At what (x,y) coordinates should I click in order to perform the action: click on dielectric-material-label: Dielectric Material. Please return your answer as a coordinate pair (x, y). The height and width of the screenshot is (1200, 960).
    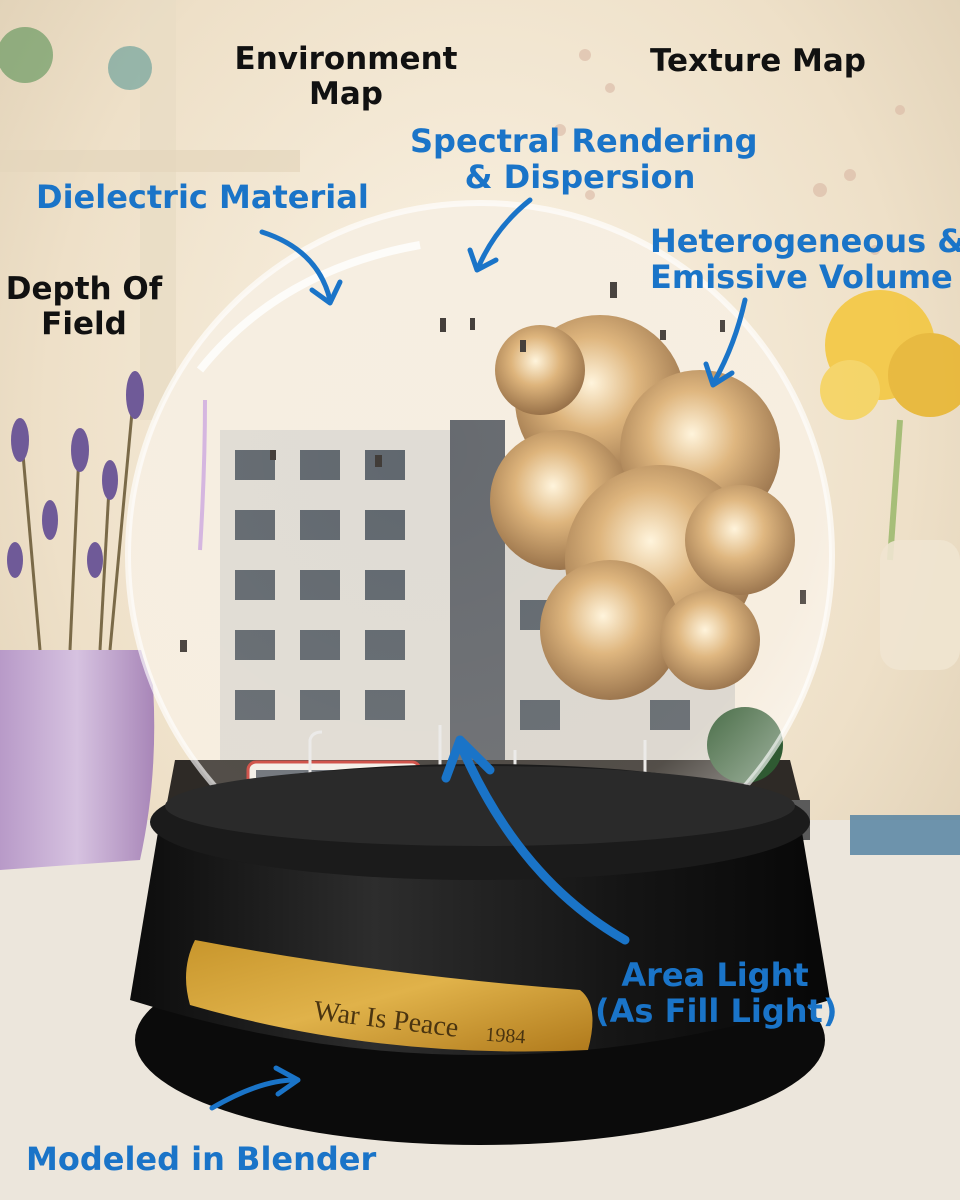
    Looking at the image, I should click on (202, 197).